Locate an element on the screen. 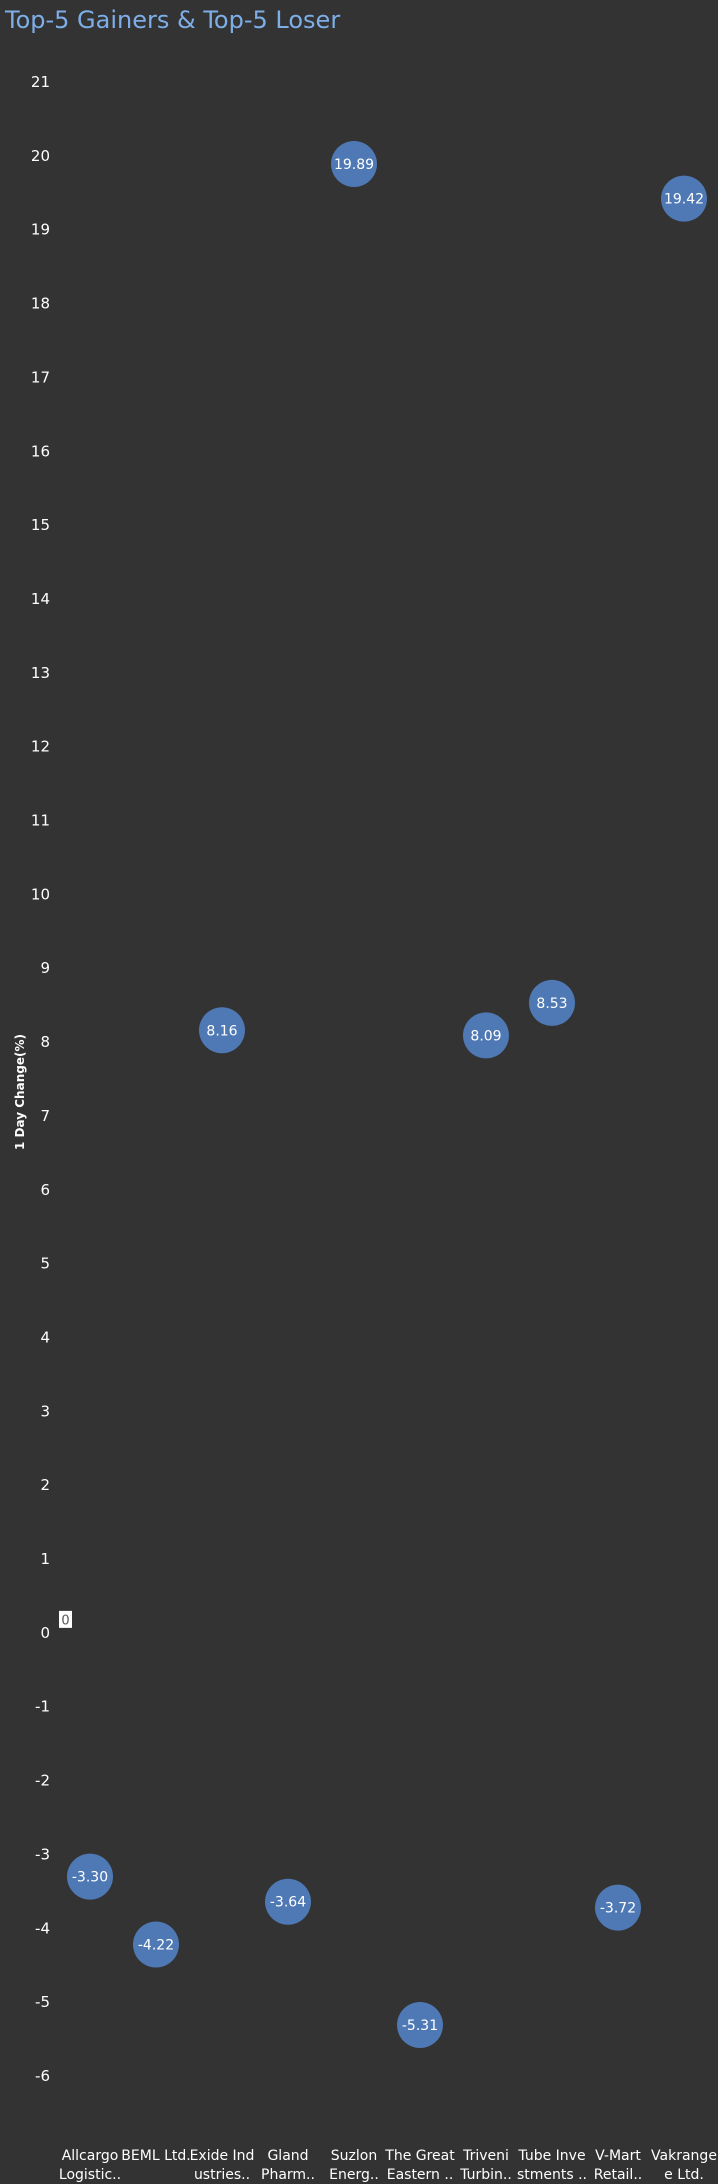 The width and height of the screenshot is (718, 2184). x-category-label: Tube Inve is located at coordinates (551, 2156).